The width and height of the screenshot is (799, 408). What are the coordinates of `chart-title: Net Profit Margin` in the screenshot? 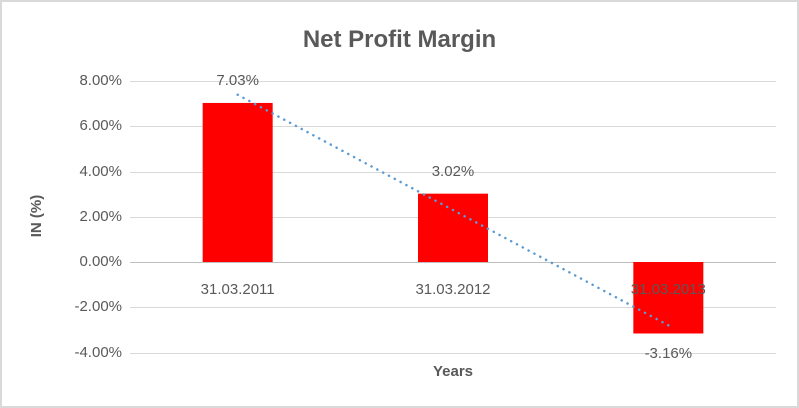 It's located at (399, 39).